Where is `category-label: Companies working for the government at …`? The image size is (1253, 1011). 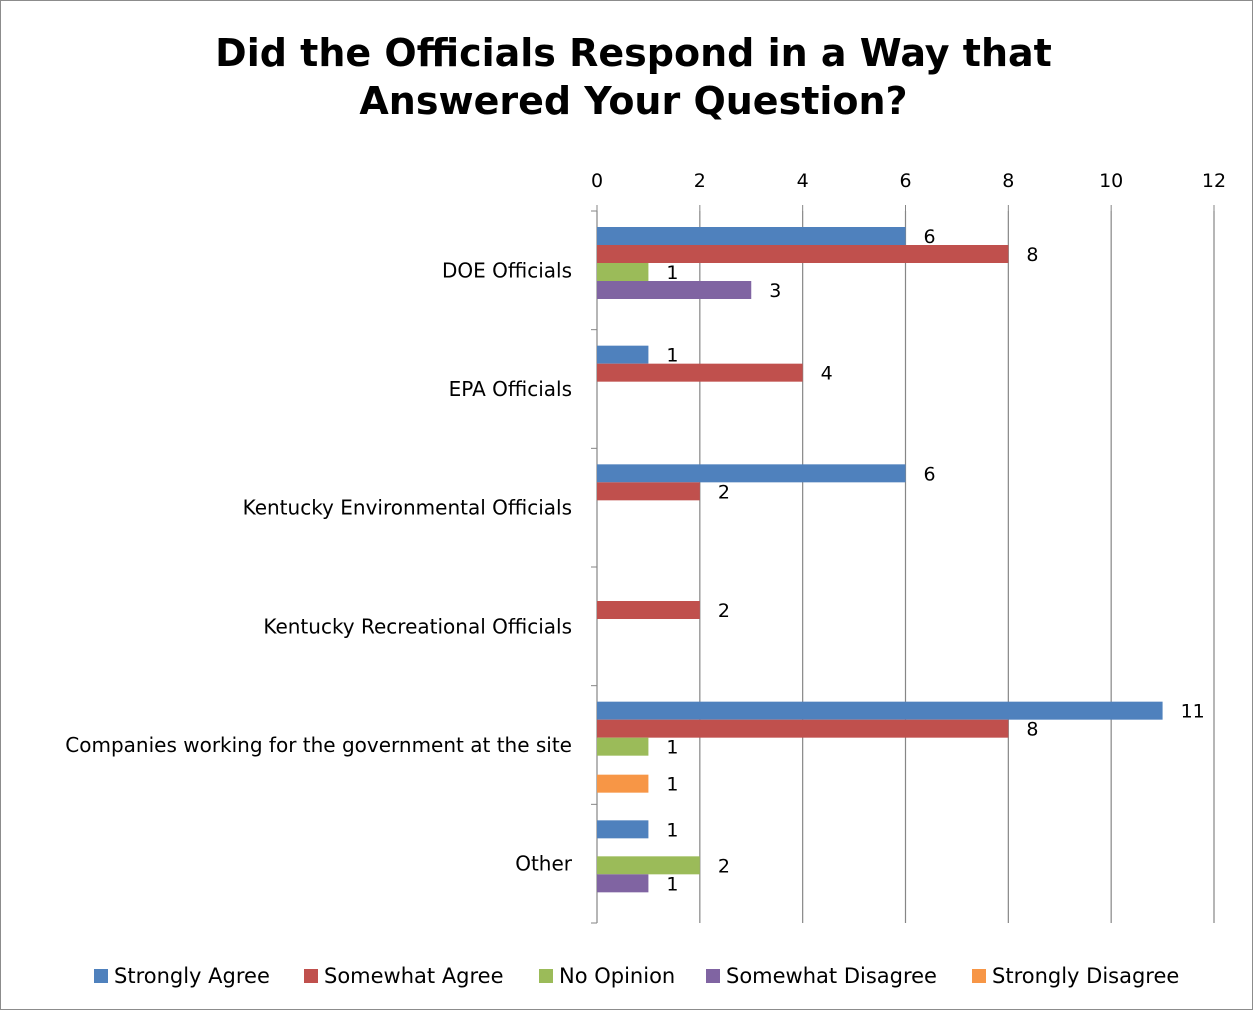
category-label: Companies working for the government at … is located at coordinates (318, 745).